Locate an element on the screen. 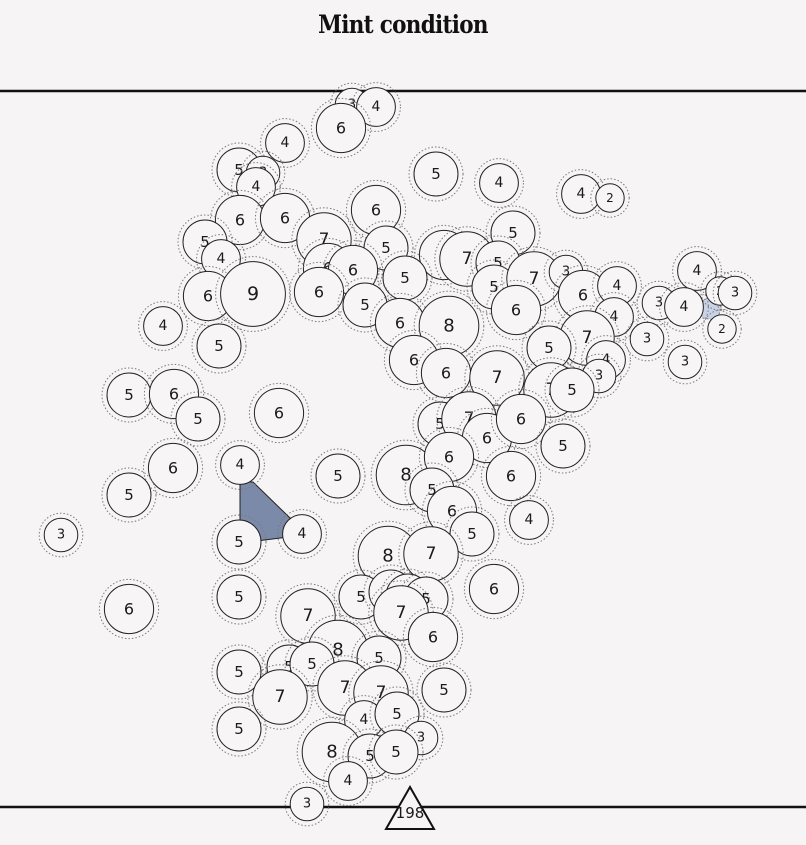 This screenshot has width=806, height=845. piece-value: 9 is located at coordinates (253, 294).